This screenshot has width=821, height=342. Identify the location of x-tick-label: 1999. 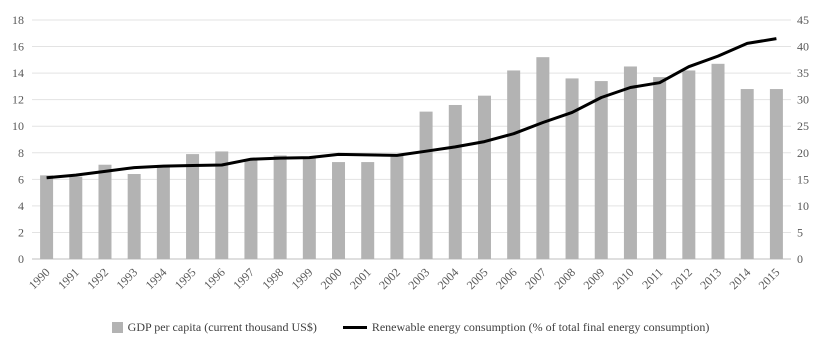
(302, 278).